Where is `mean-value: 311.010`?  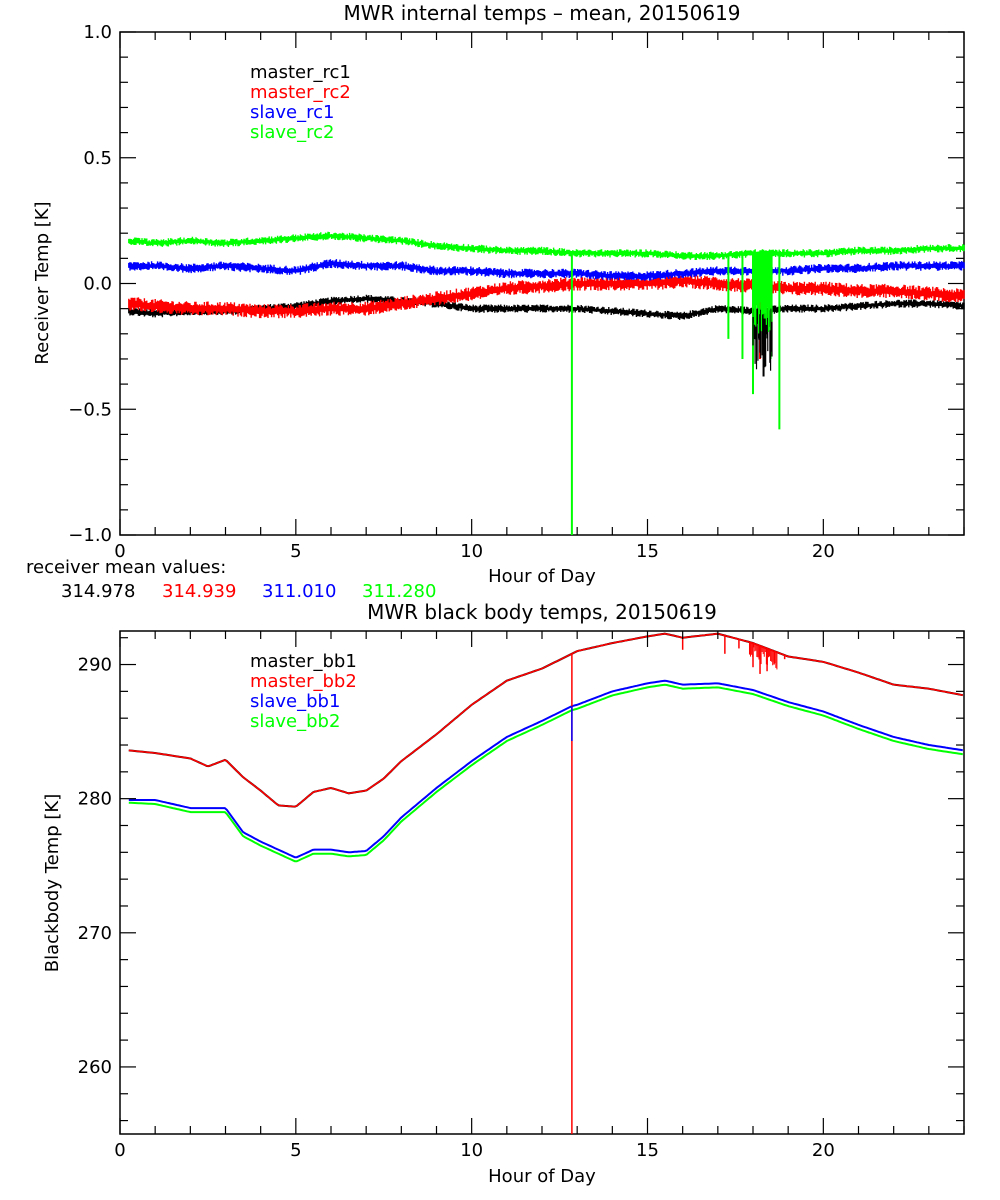
mean-value: 311.010 is located at coordinates (299, 591).